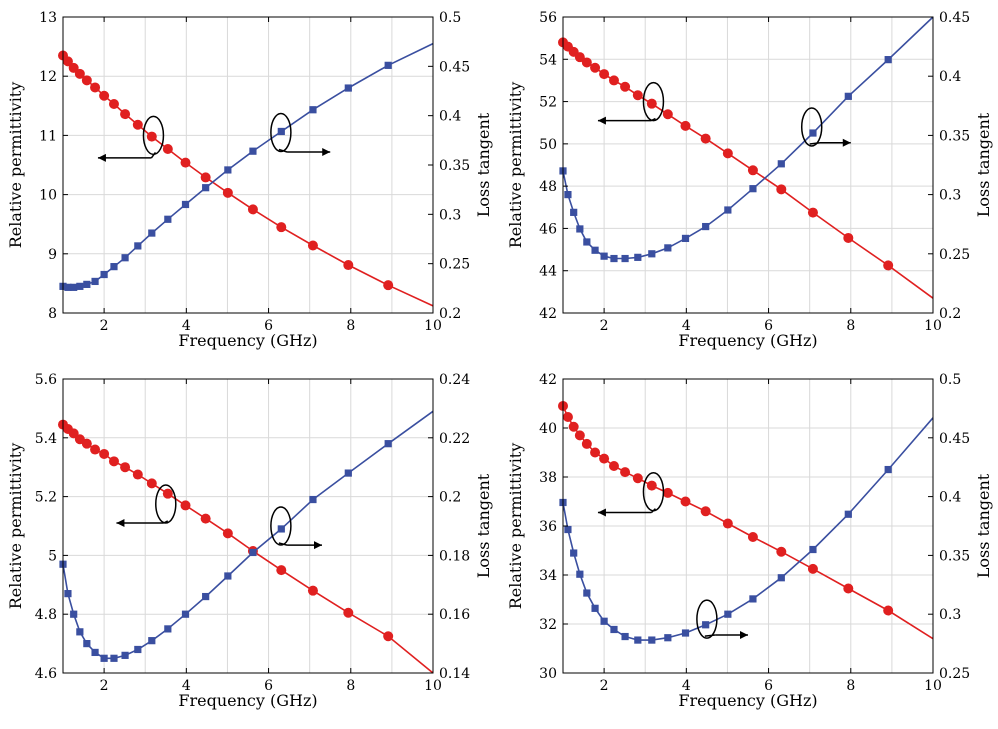 This screenshot has height=729, width=998. What do you see at coordinates (548, 478) in the screenshot?
I see `y-left-tick-label: 38` at bounding box center [548, 478].